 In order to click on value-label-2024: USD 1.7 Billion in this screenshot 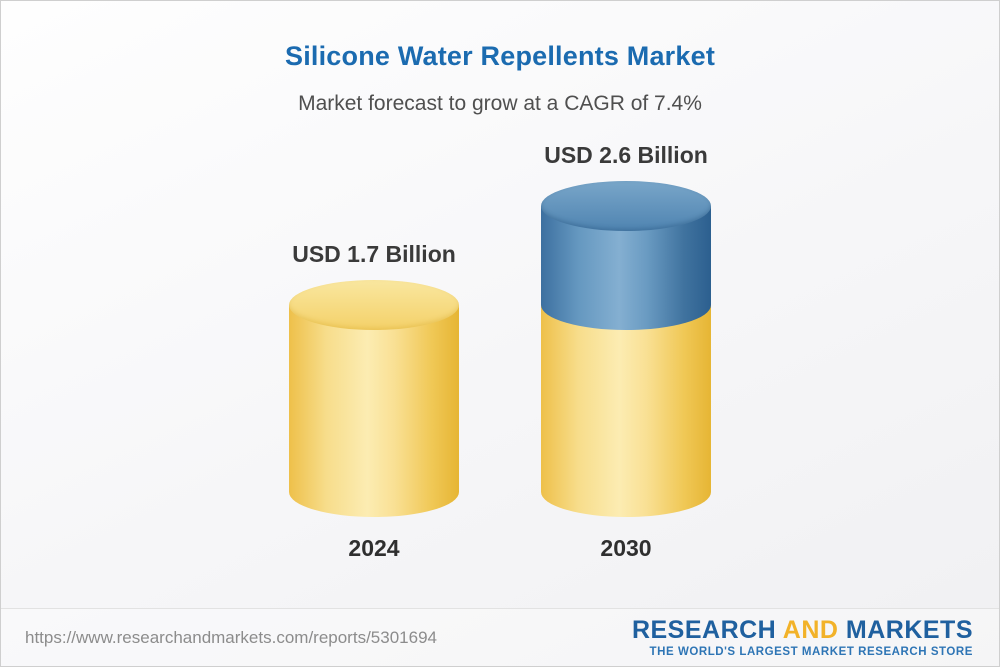, I will do `click(374, 254)`.